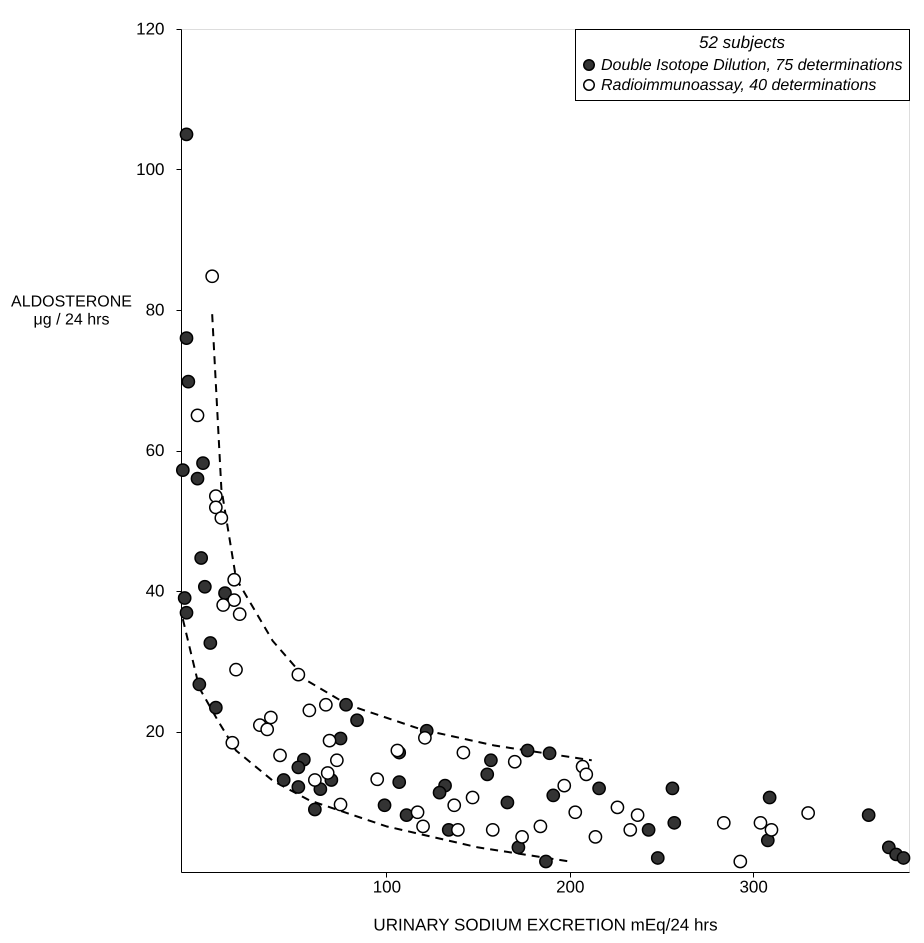  I want to click on legend-title: 52 subjects, so click(742, 42).